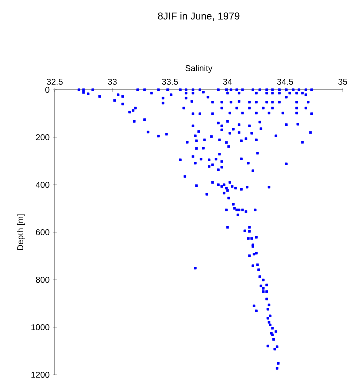 This screenshot has width=348, height=384. What do you see at coordinates (199, 69) in the screenshot?
I see `x-axis-title: Salinity` at bounding box center [199, 69].